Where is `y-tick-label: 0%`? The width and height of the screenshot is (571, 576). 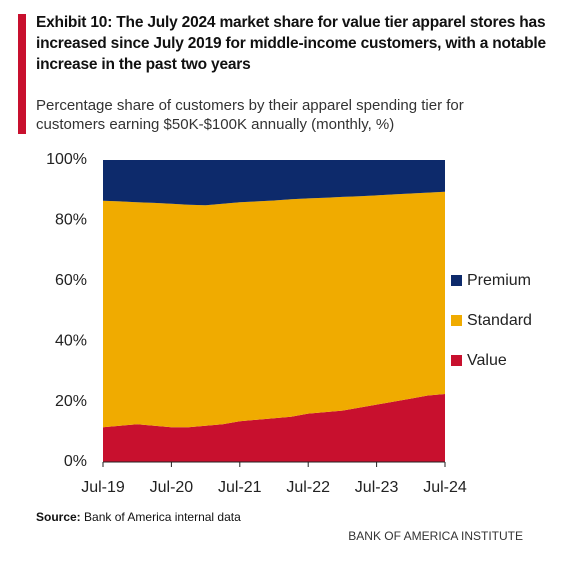
y-tick-label: 0% is located at coordinates (75, 461).